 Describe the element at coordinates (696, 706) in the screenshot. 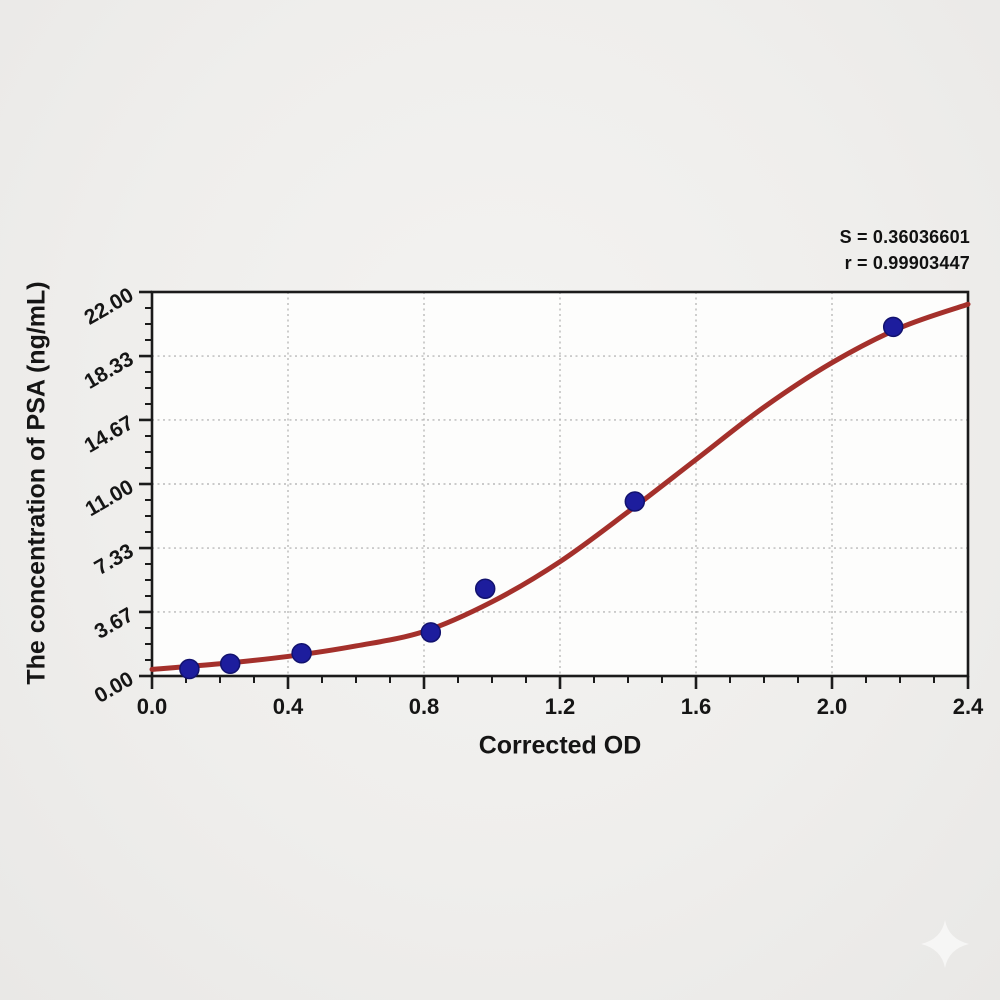

I see `x-tick-label: 1.6` at that location.